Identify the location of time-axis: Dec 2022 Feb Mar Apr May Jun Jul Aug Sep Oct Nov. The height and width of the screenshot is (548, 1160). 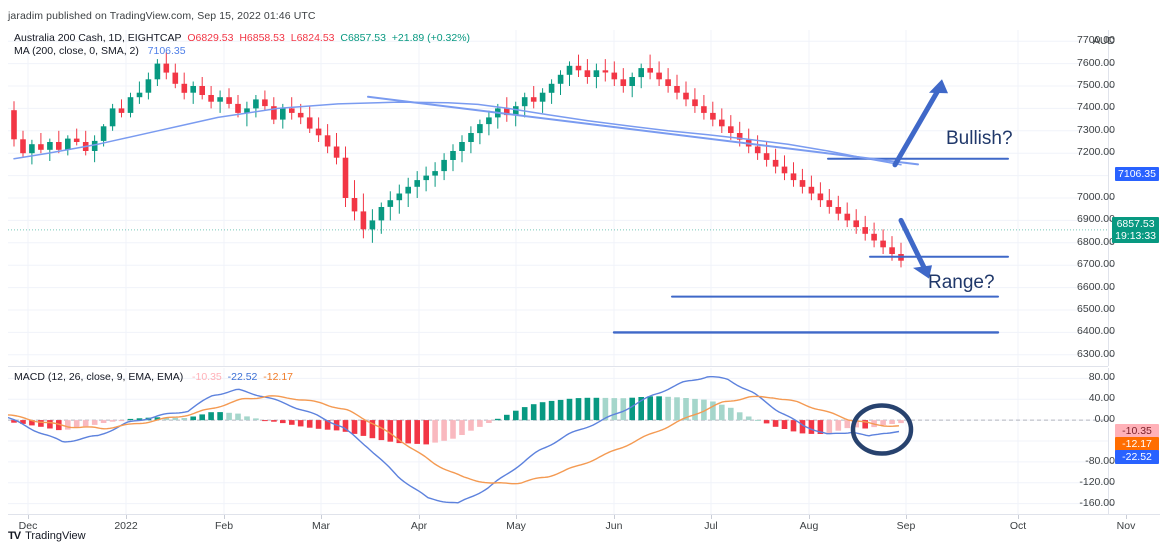
(584, 525).